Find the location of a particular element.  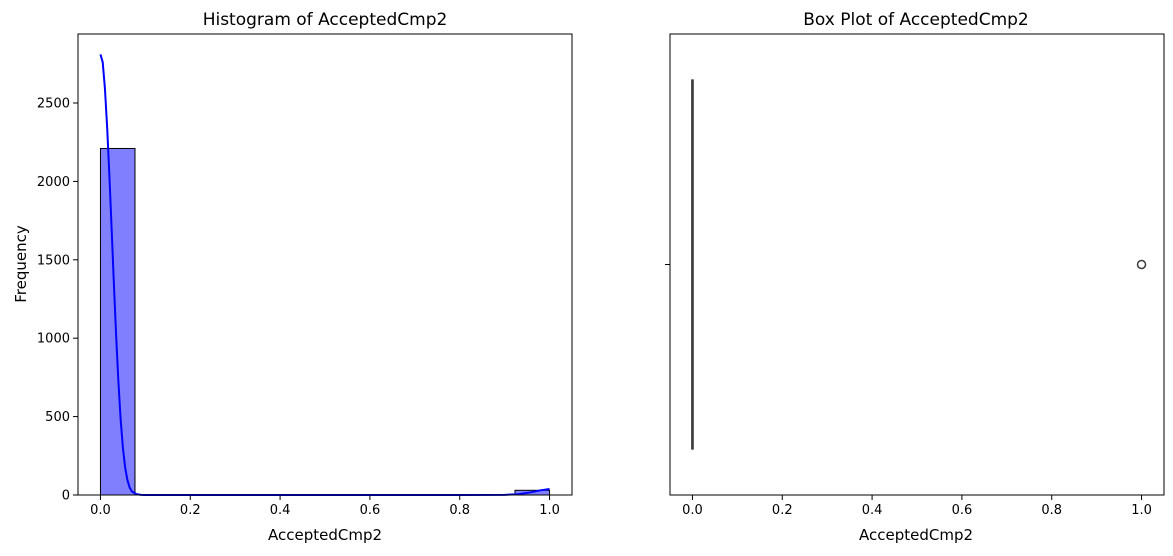

outlier-point is located at coordinates (1141, 264).